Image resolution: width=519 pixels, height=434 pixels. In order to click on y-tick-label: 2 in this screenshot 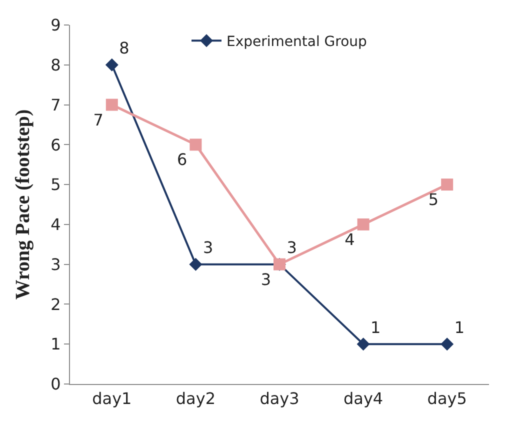, I will do `click(55, 304)`.